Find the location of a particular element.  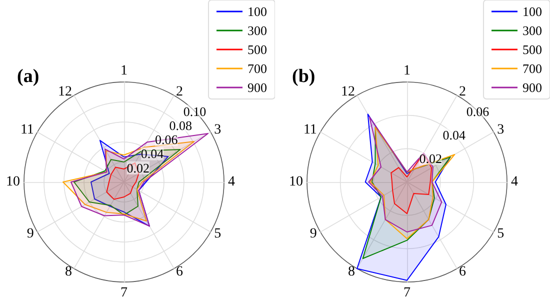

y-tick-label: 0.10 is located at coordinates (194, 111).